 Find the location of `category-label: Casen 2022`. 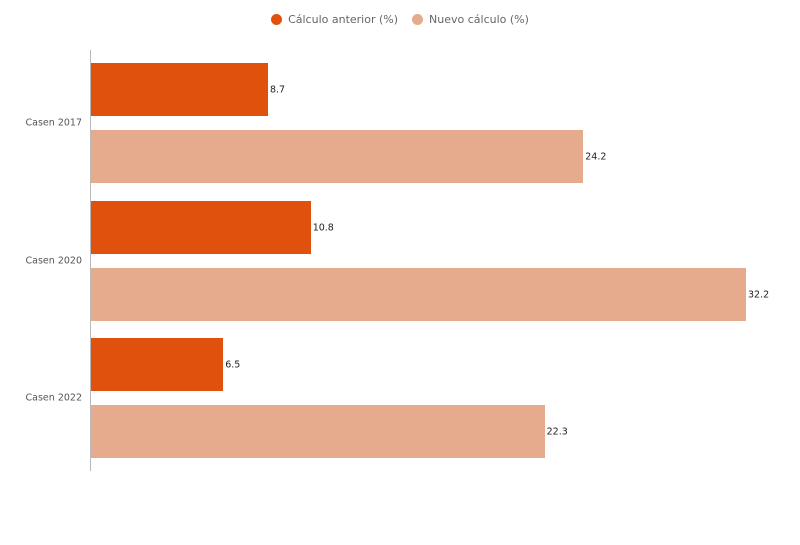

category-label: Casen 2022 is located at coordinates (53, 398).